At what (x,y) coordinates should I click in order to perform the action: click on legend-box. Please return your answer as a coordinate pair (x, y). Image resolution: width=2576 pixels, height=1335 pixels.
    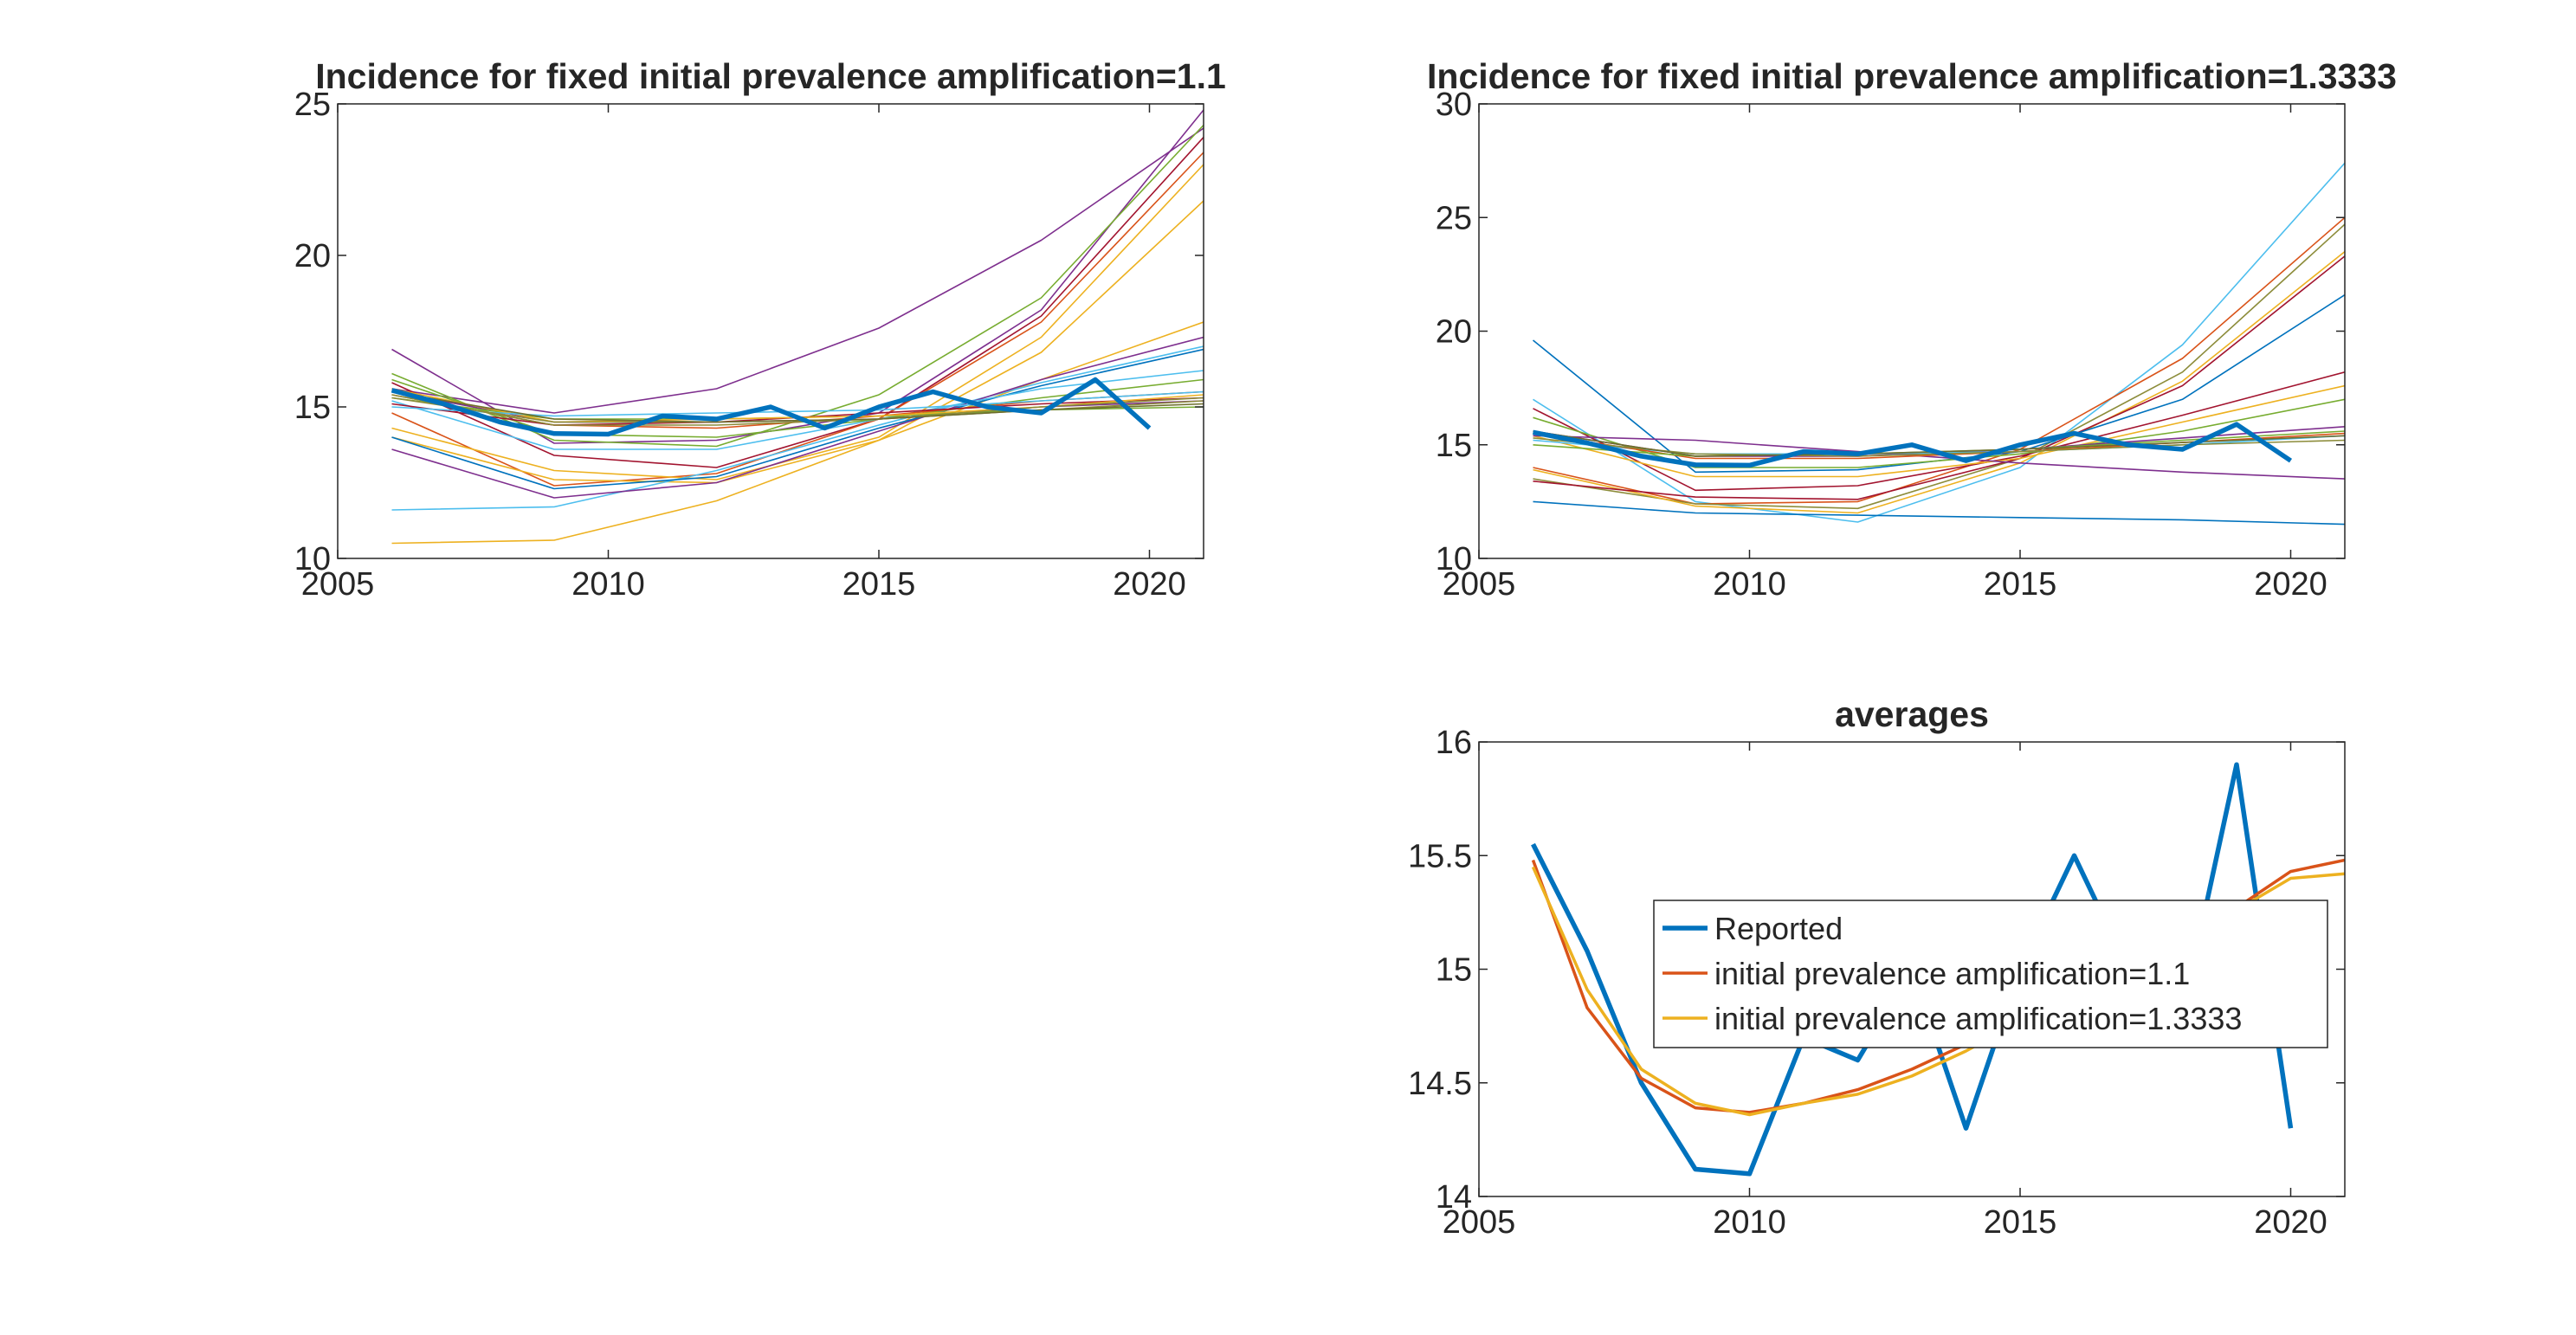
    Looking at the image, I should click on (1990, 974).